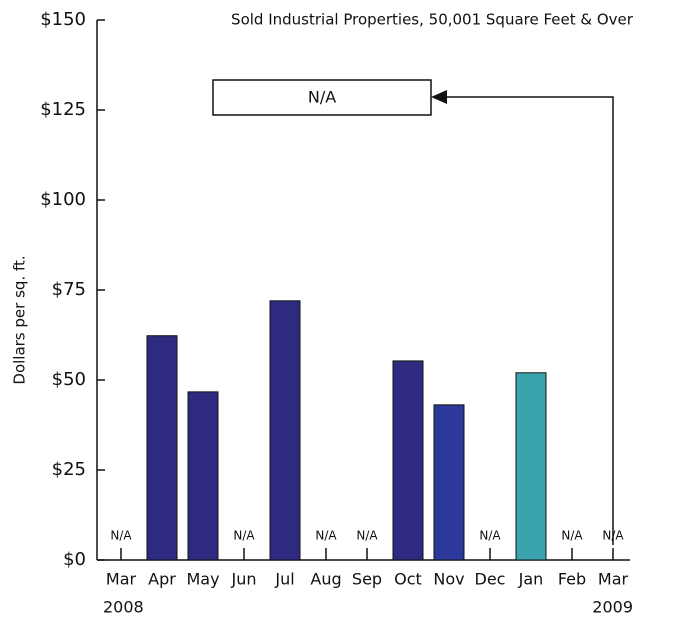  What do you see at coordinates (490, 579) in the screenshot?
I see `x-tick-label: Dec` at bounding box center [490, 579].